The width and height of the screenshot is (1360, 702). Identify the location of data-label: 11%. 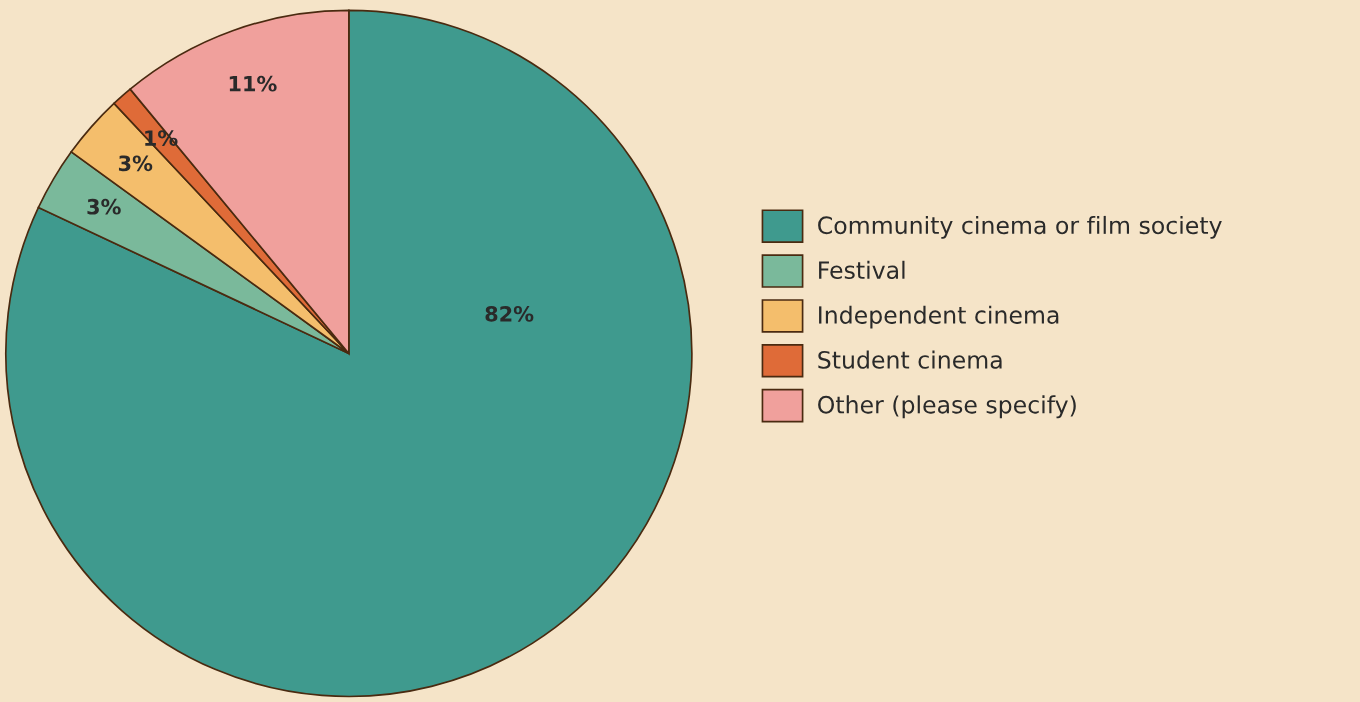
(253, 83).